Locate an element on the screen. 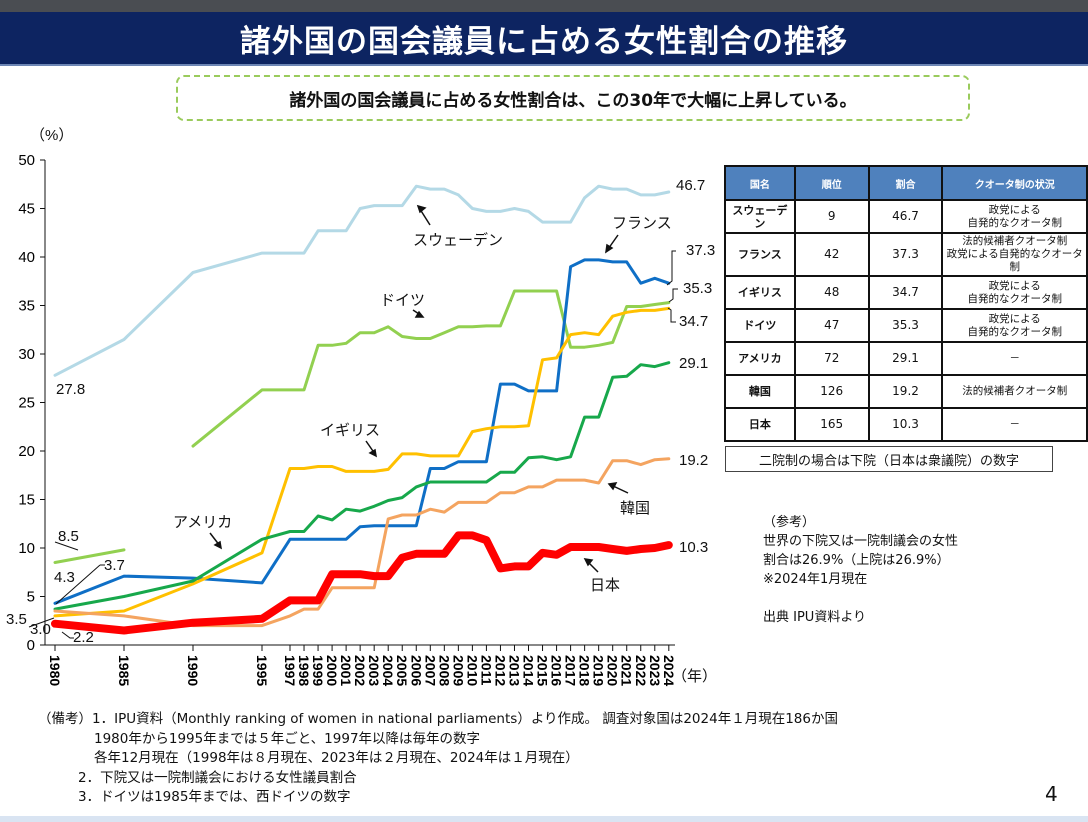 Image resolution: width=1088 pixels, height=822 pixels. page-number: 4 is located at coordinates (1051, 794).